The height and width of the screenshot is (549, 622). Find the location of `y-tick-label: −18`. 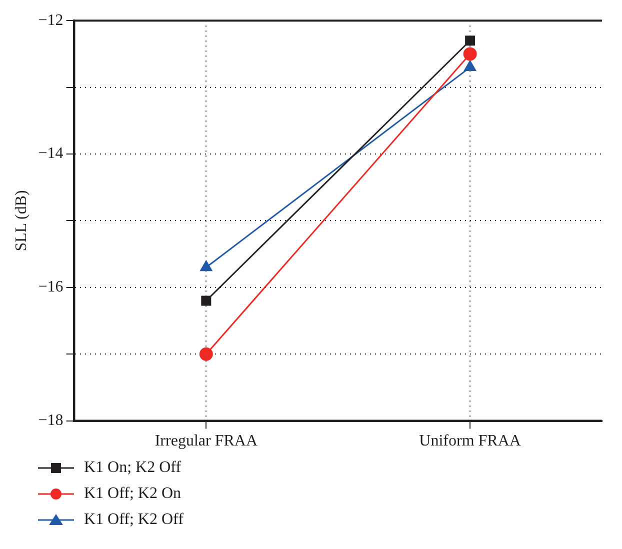

y-tick-label: −18 is located at coordinates (51, 421).